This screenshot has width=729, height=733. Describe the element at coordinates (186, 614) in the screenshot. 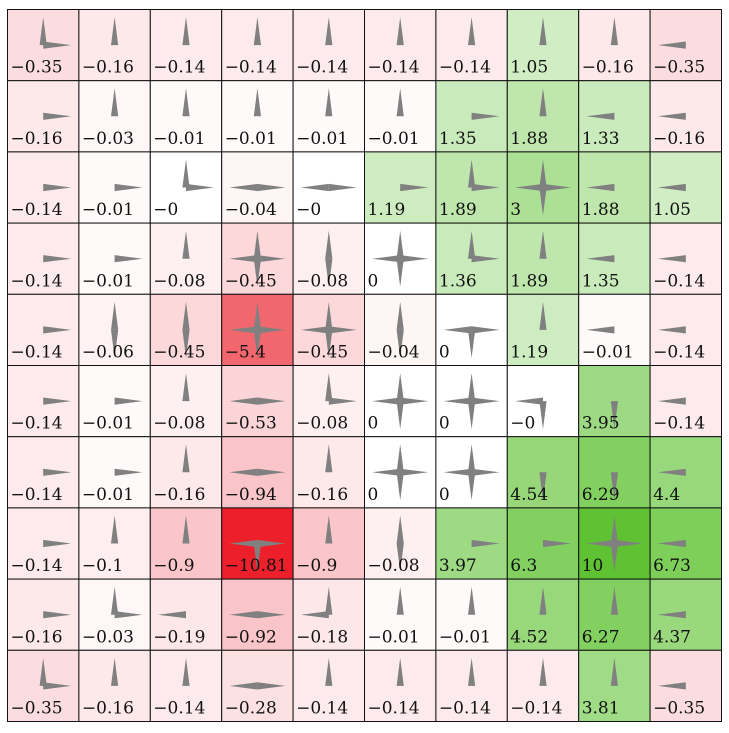

I see `grid-cell: −0.19` at that location.